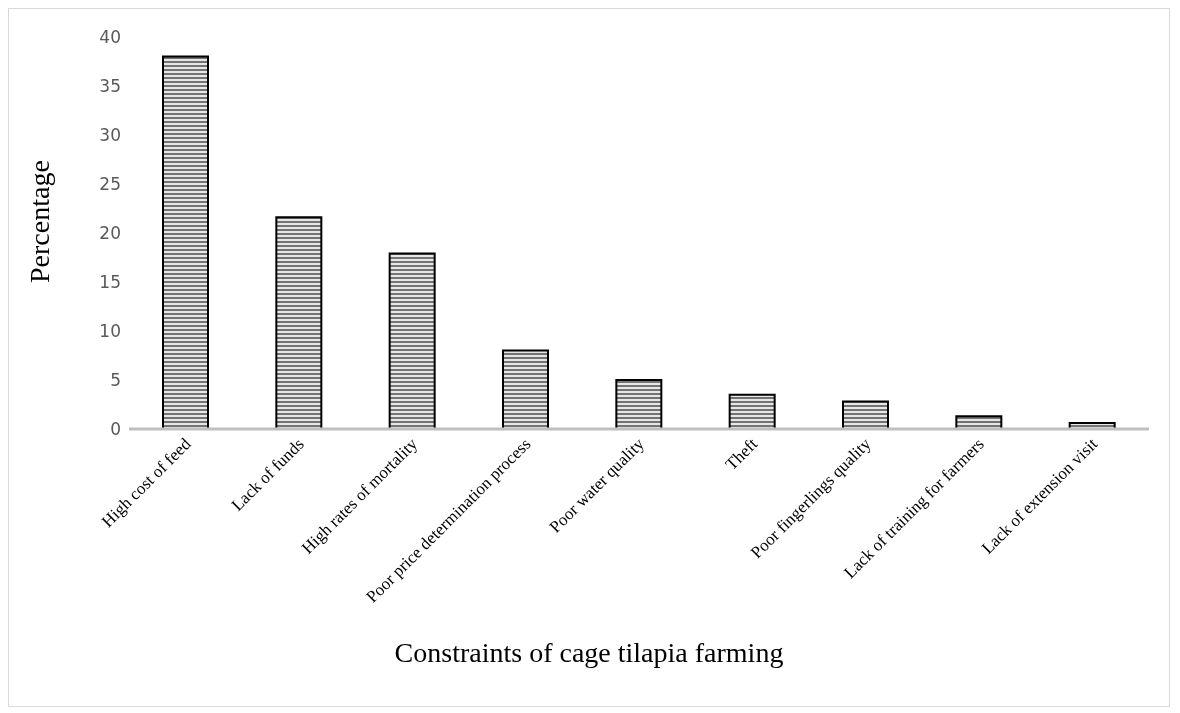 The height and width of the screenshot is (713, 1180). I want to click on x-axis-title: Constraints of cage tilapia farming, so click(589, 653).